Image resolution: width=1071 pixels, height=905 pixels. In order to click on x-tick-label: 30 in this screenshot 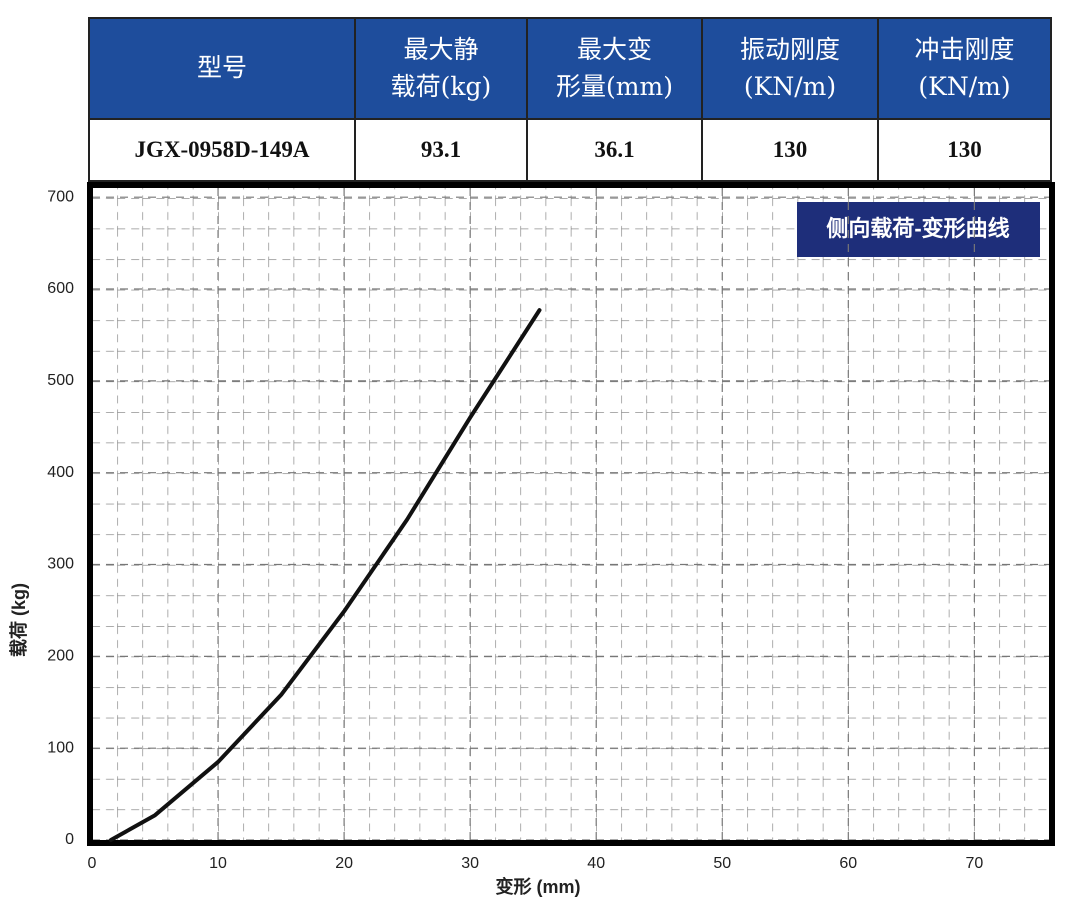, I will do `click(470, 863)`.